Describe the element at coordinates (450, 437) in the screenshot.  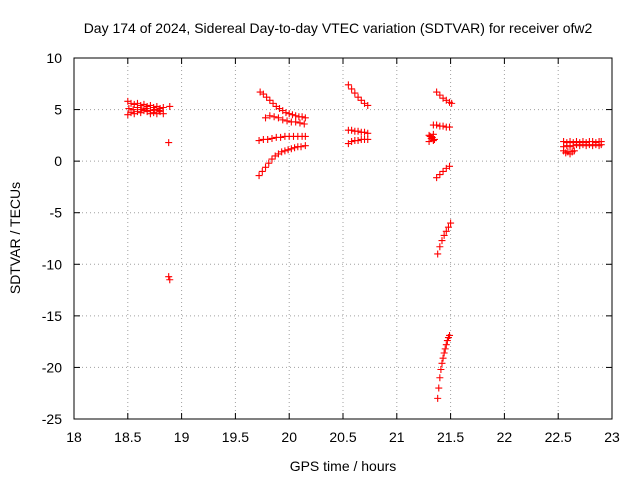
I see `x-tick-label: 21.5` at that location.